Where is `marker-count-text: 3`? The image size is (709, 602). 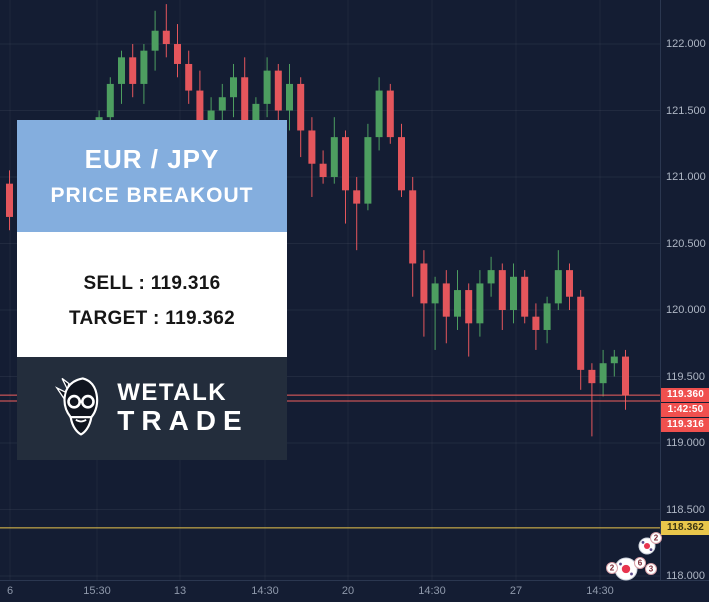 marker-count-text: 3 is located at coordinates (651, 569).